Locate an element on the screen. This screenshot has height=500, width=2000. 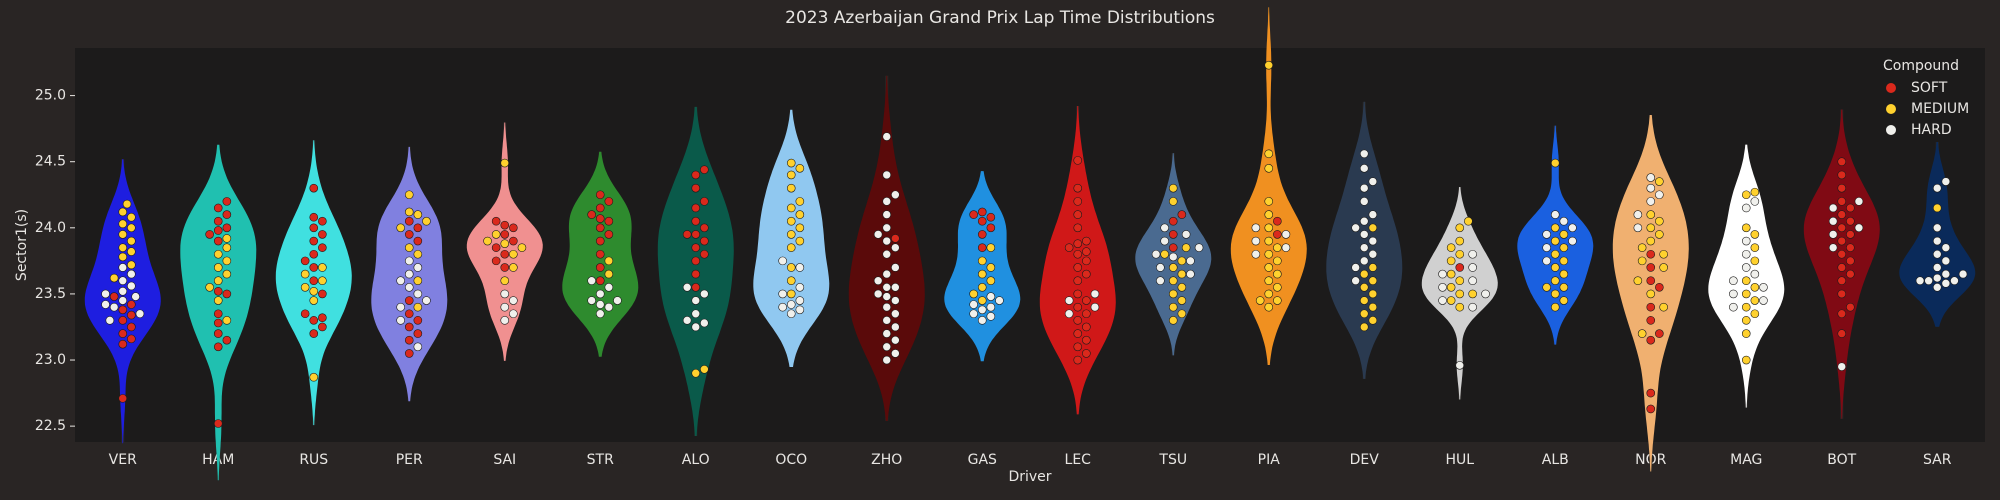
violin is located at coordinates (1555, 235).